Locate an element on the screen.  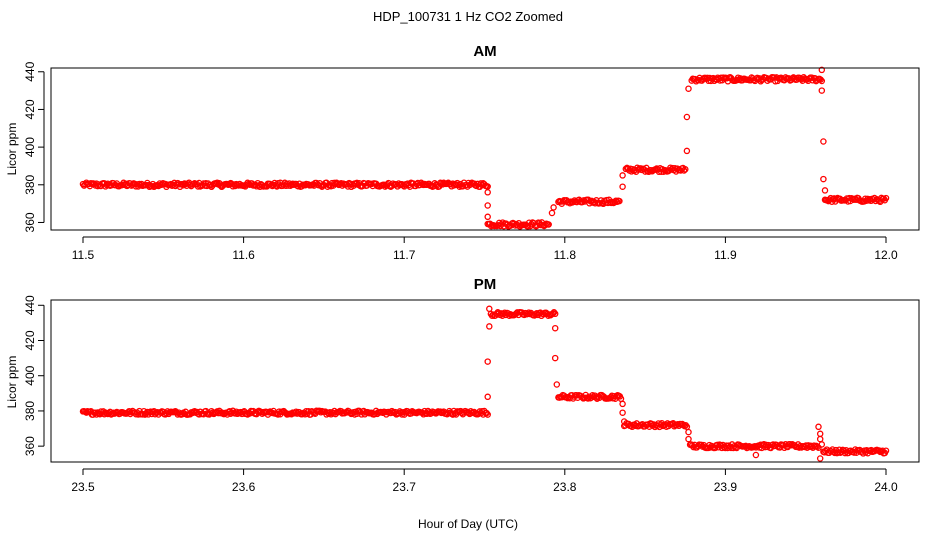
am-x-axis: 11.5 11.6 11.7 11.8 11.9 12.0 is located at coordinates (485, 249).